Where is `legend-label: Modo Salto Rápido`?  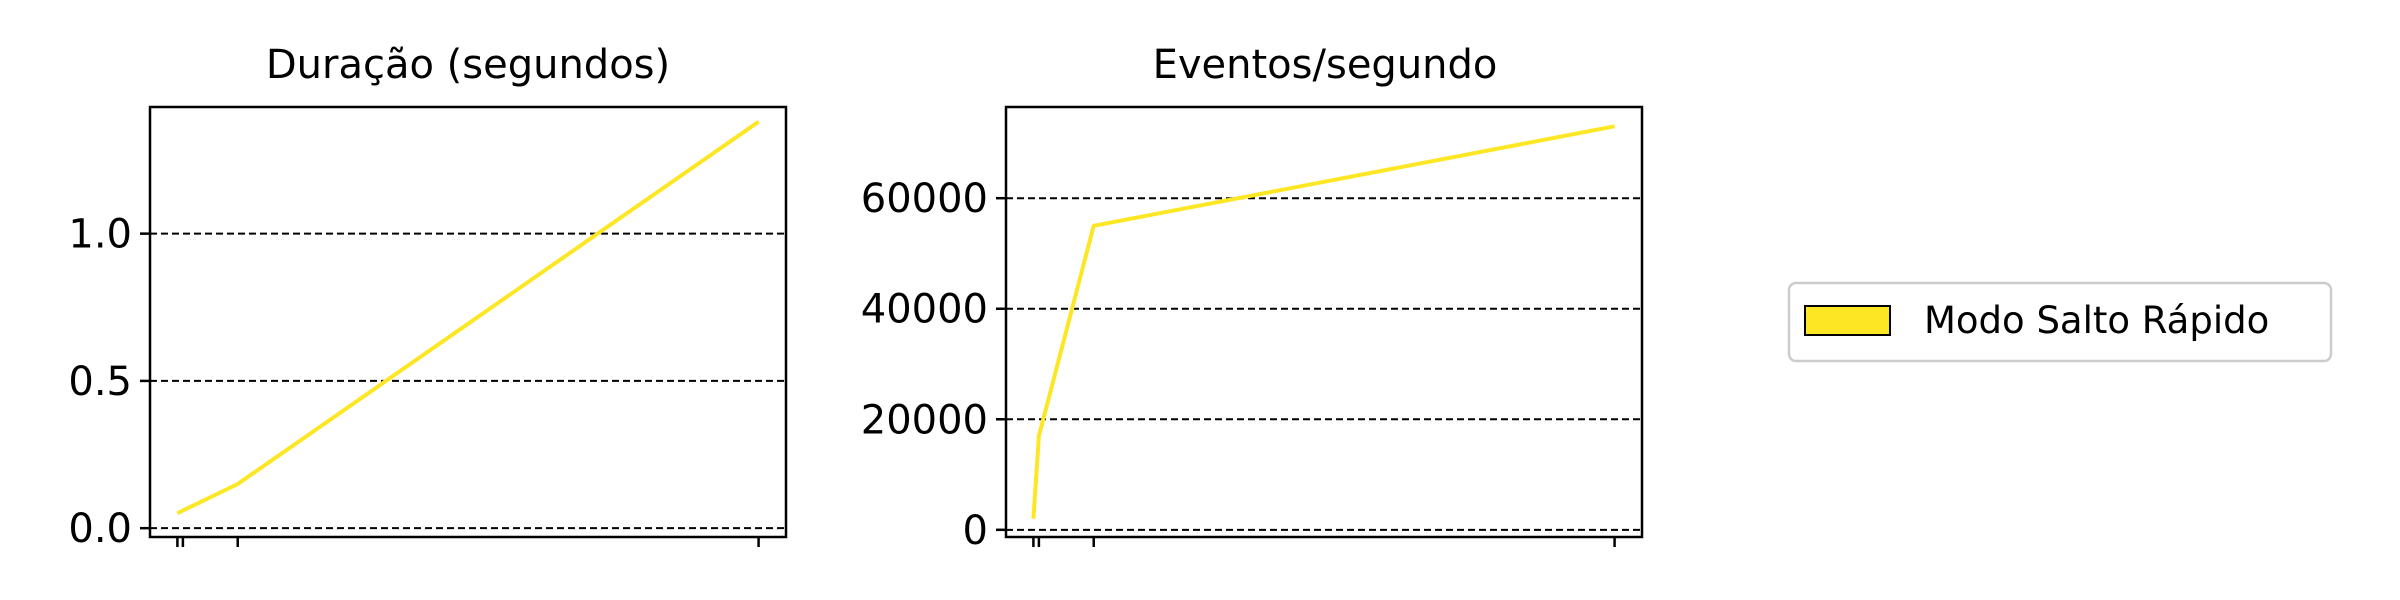
legend-label: Modo Salto Rápido is located at coordinates (2096, 320).